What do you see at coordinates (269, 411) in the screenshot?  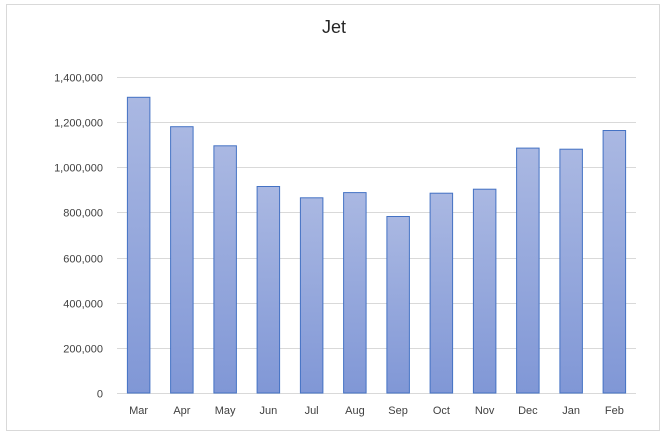 I see `x-tick-label: Jun` at bounding box center [269, 411].